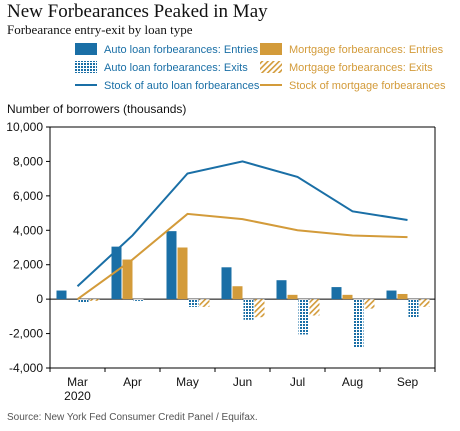 The height and width of the screenshot is (431, 460). What do you see at coordinates (352, 382) in the screenshot?
I see `x-tick-label: Aug` at bounding box center [352, 382].